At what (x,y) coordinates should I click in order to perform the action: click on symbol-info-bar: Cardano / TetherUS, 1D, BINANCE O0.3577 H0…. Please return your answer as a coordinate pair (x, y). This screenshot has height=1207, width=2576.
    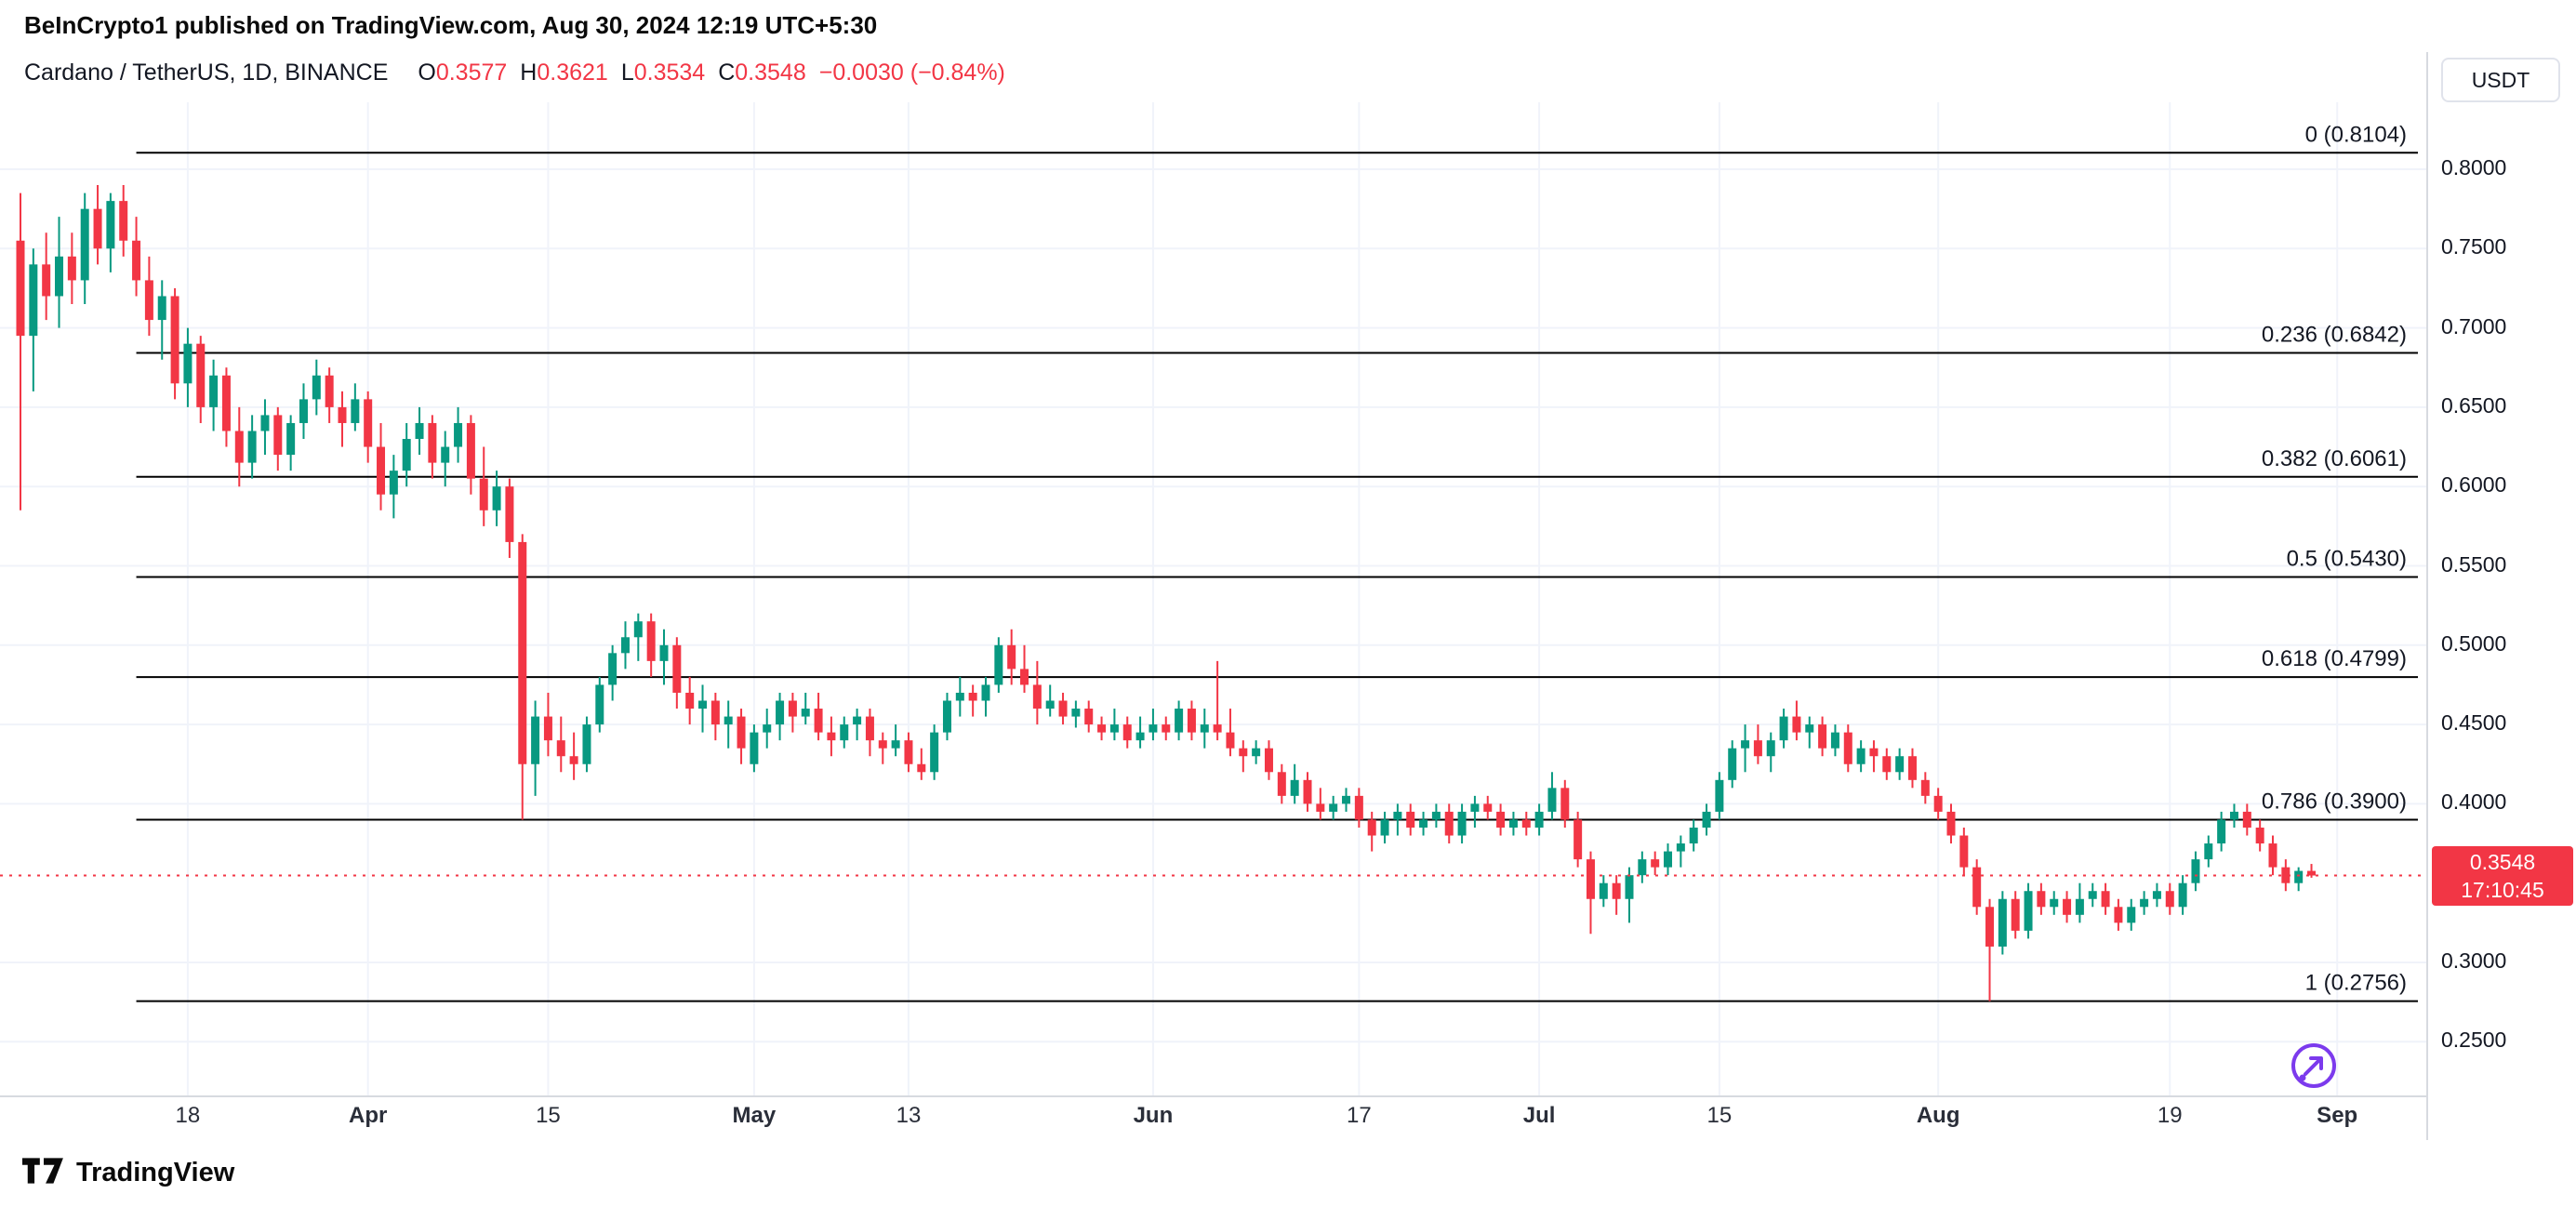
    Looking at the image, I should click on (514, 73).